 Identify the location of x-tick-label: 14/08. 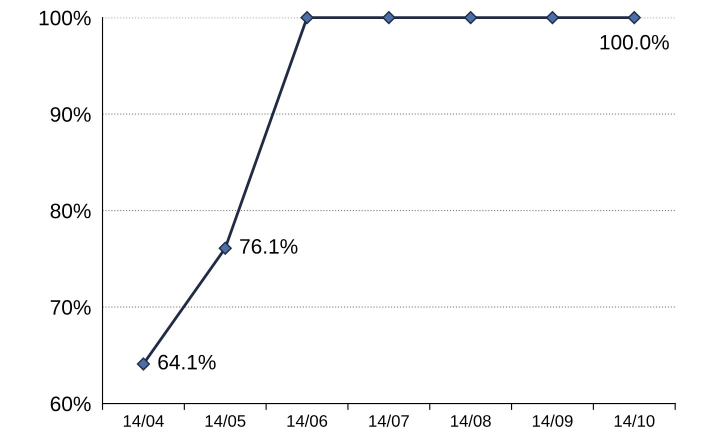
(471, 420).